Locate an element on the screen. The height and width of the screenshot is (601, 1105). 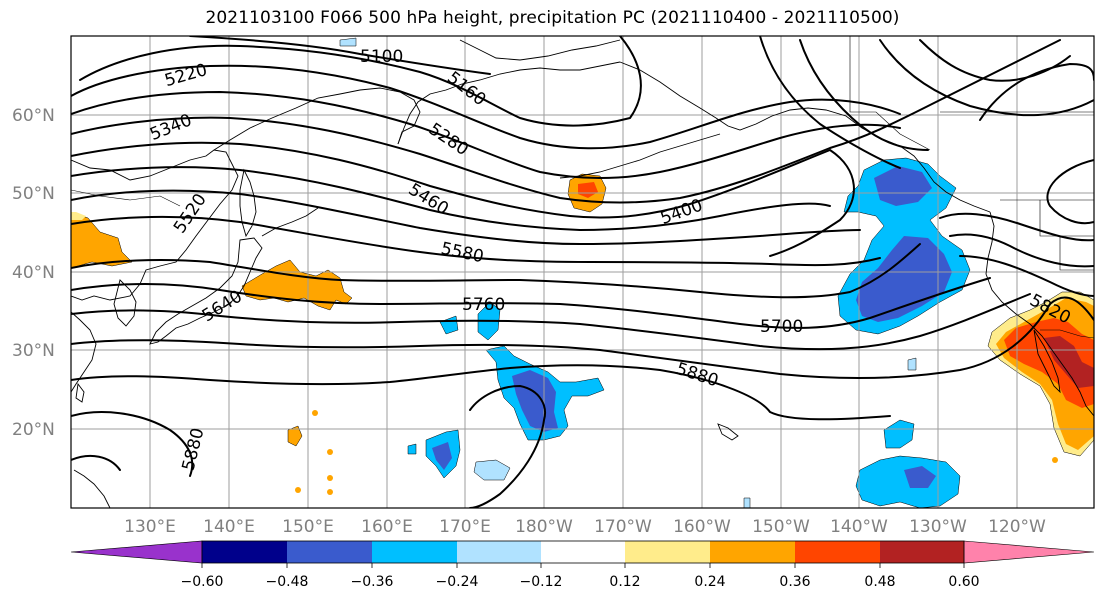
colorbar-ticks is located at coordinates (583, 565).